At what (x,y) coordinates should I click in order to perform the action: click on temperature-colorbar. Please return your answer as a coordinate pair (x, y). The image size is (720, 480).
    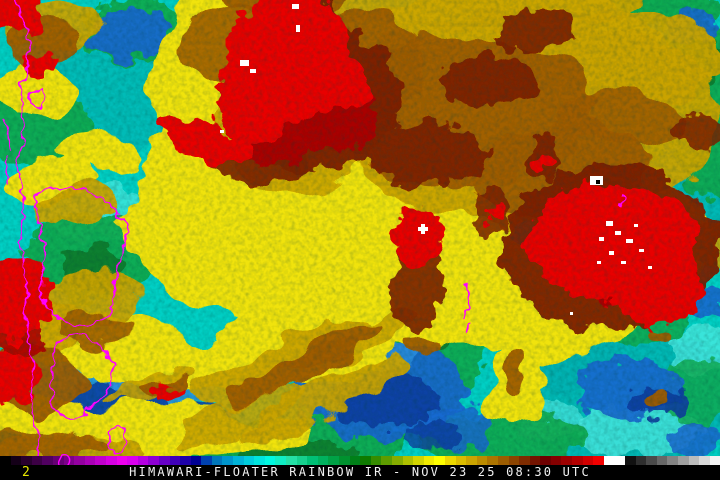
    Looking at the image, I should click on (360, 460).